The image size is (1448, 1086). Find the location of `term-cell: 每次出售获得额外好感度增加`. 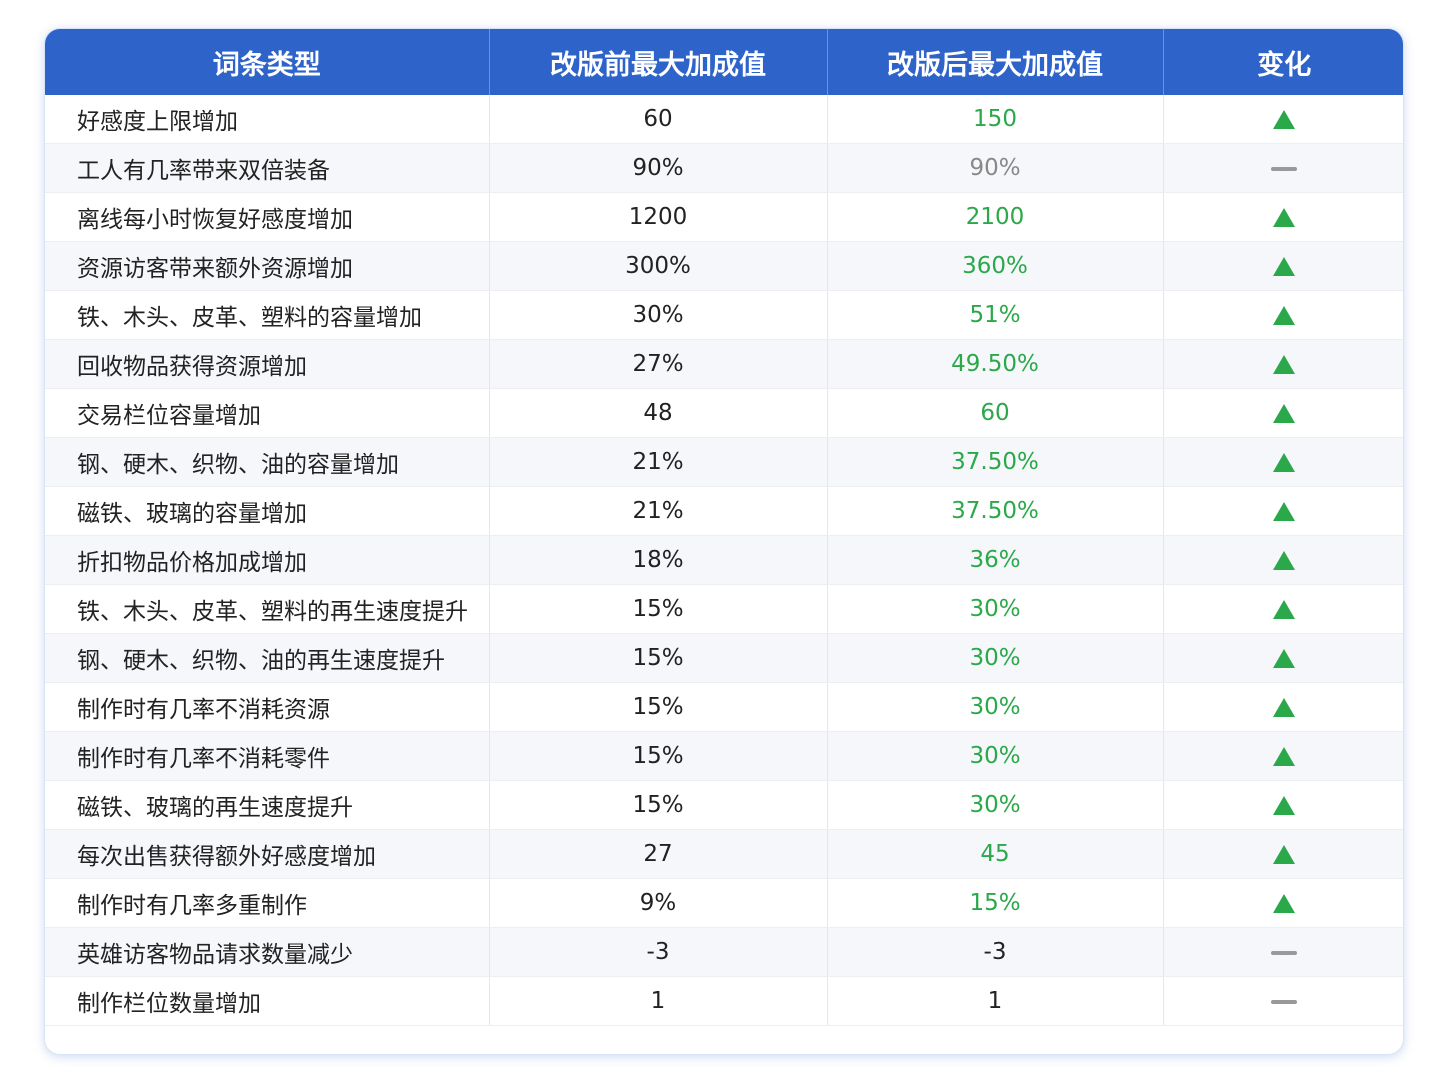

term-cell: 每次出售获得额外好感度增加 is located at coordinates (267, 854).